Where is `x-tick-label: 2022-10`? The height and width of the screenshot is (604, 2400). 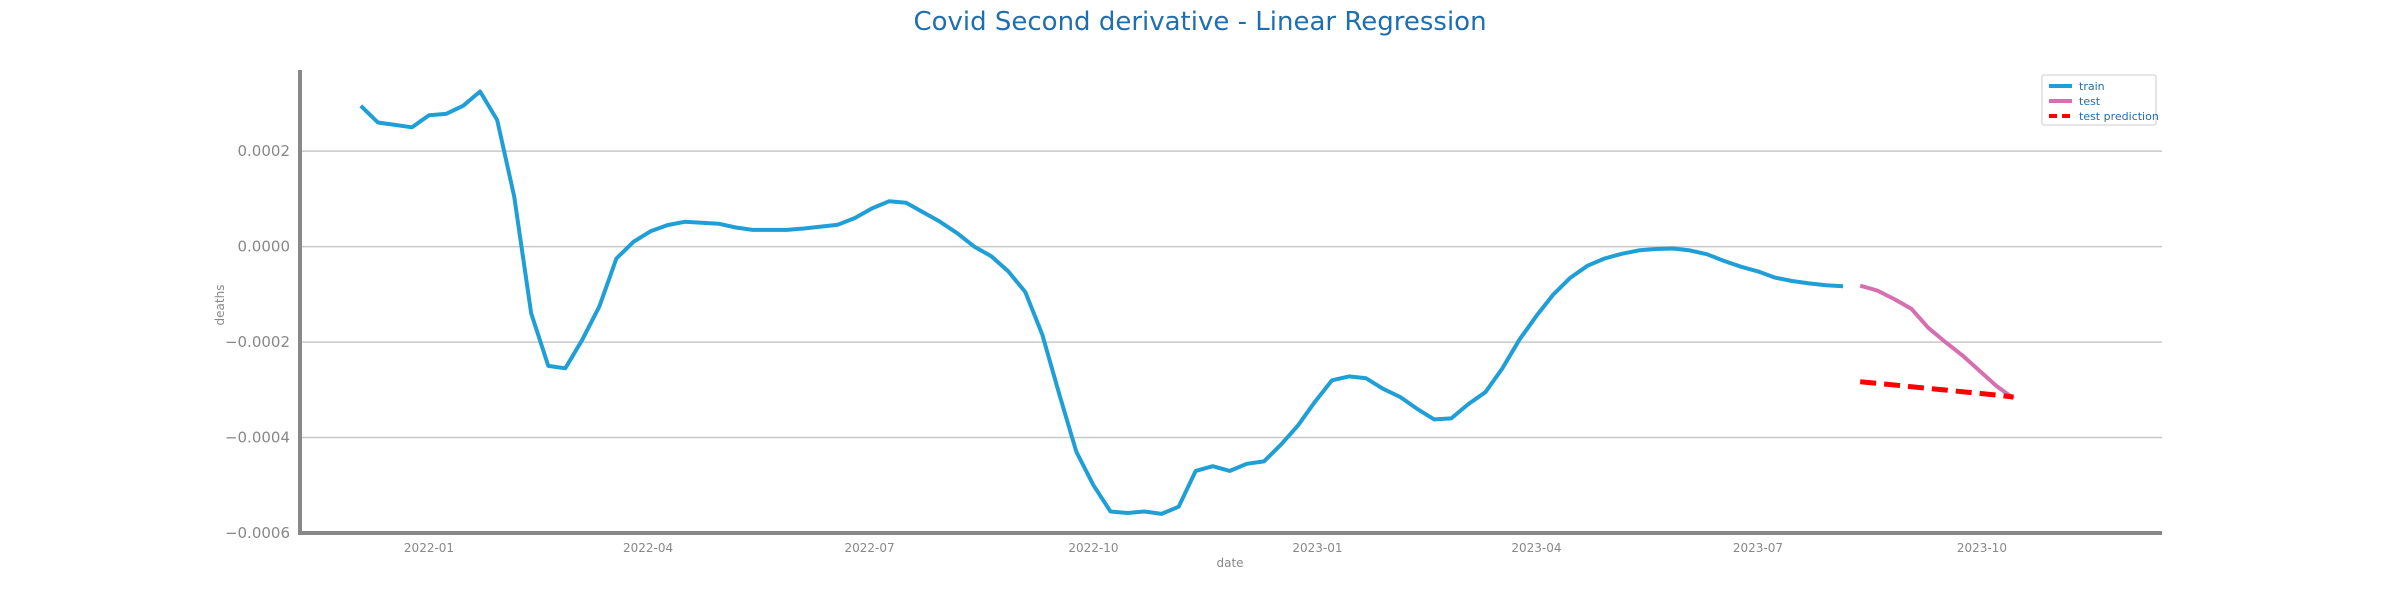 x-tick-label: 2022-10 is located at coordinates (1093, 548).